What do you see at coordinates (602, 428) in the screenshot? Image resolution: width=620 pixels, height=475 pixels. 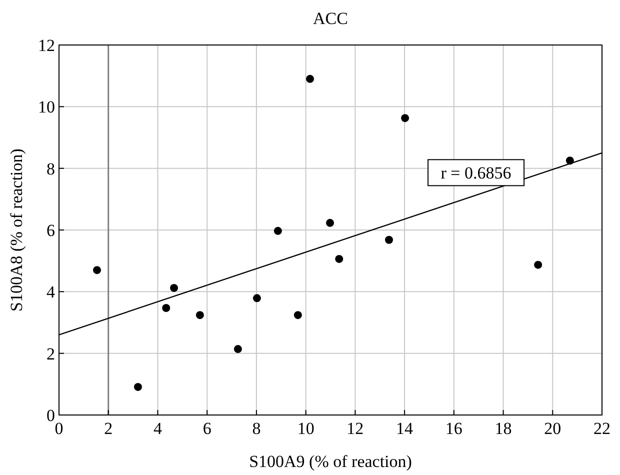 I see `x-tick-label: 22` at bounding box center [602, 428].